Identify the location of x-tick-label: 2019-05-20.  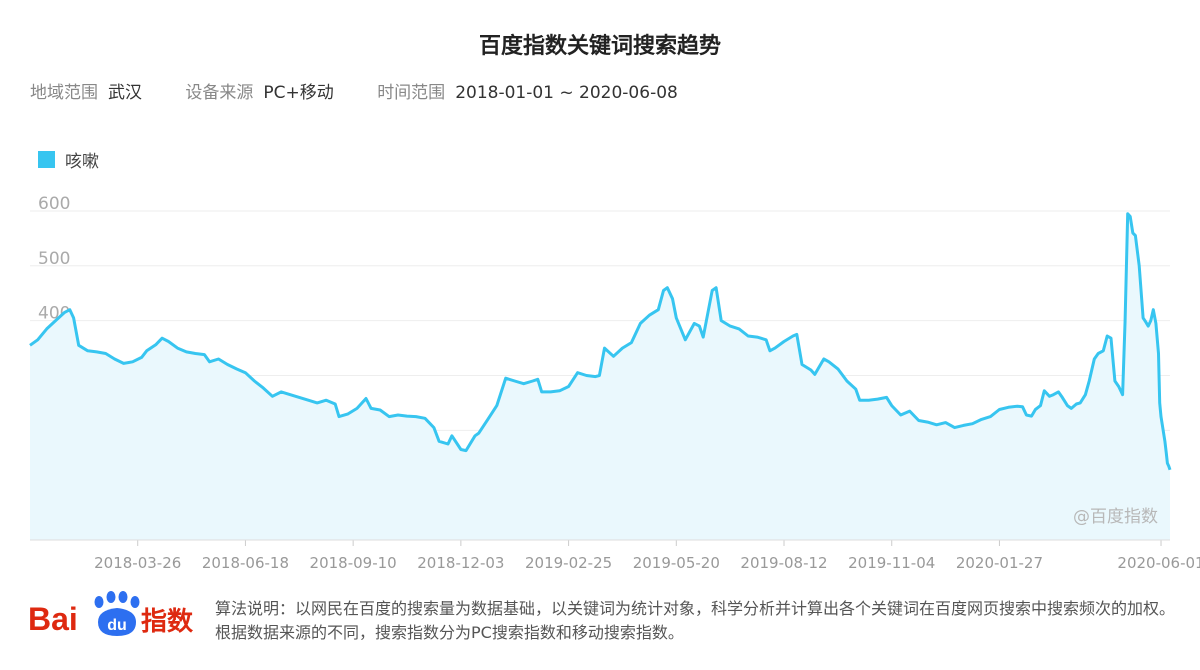
(676, 563).